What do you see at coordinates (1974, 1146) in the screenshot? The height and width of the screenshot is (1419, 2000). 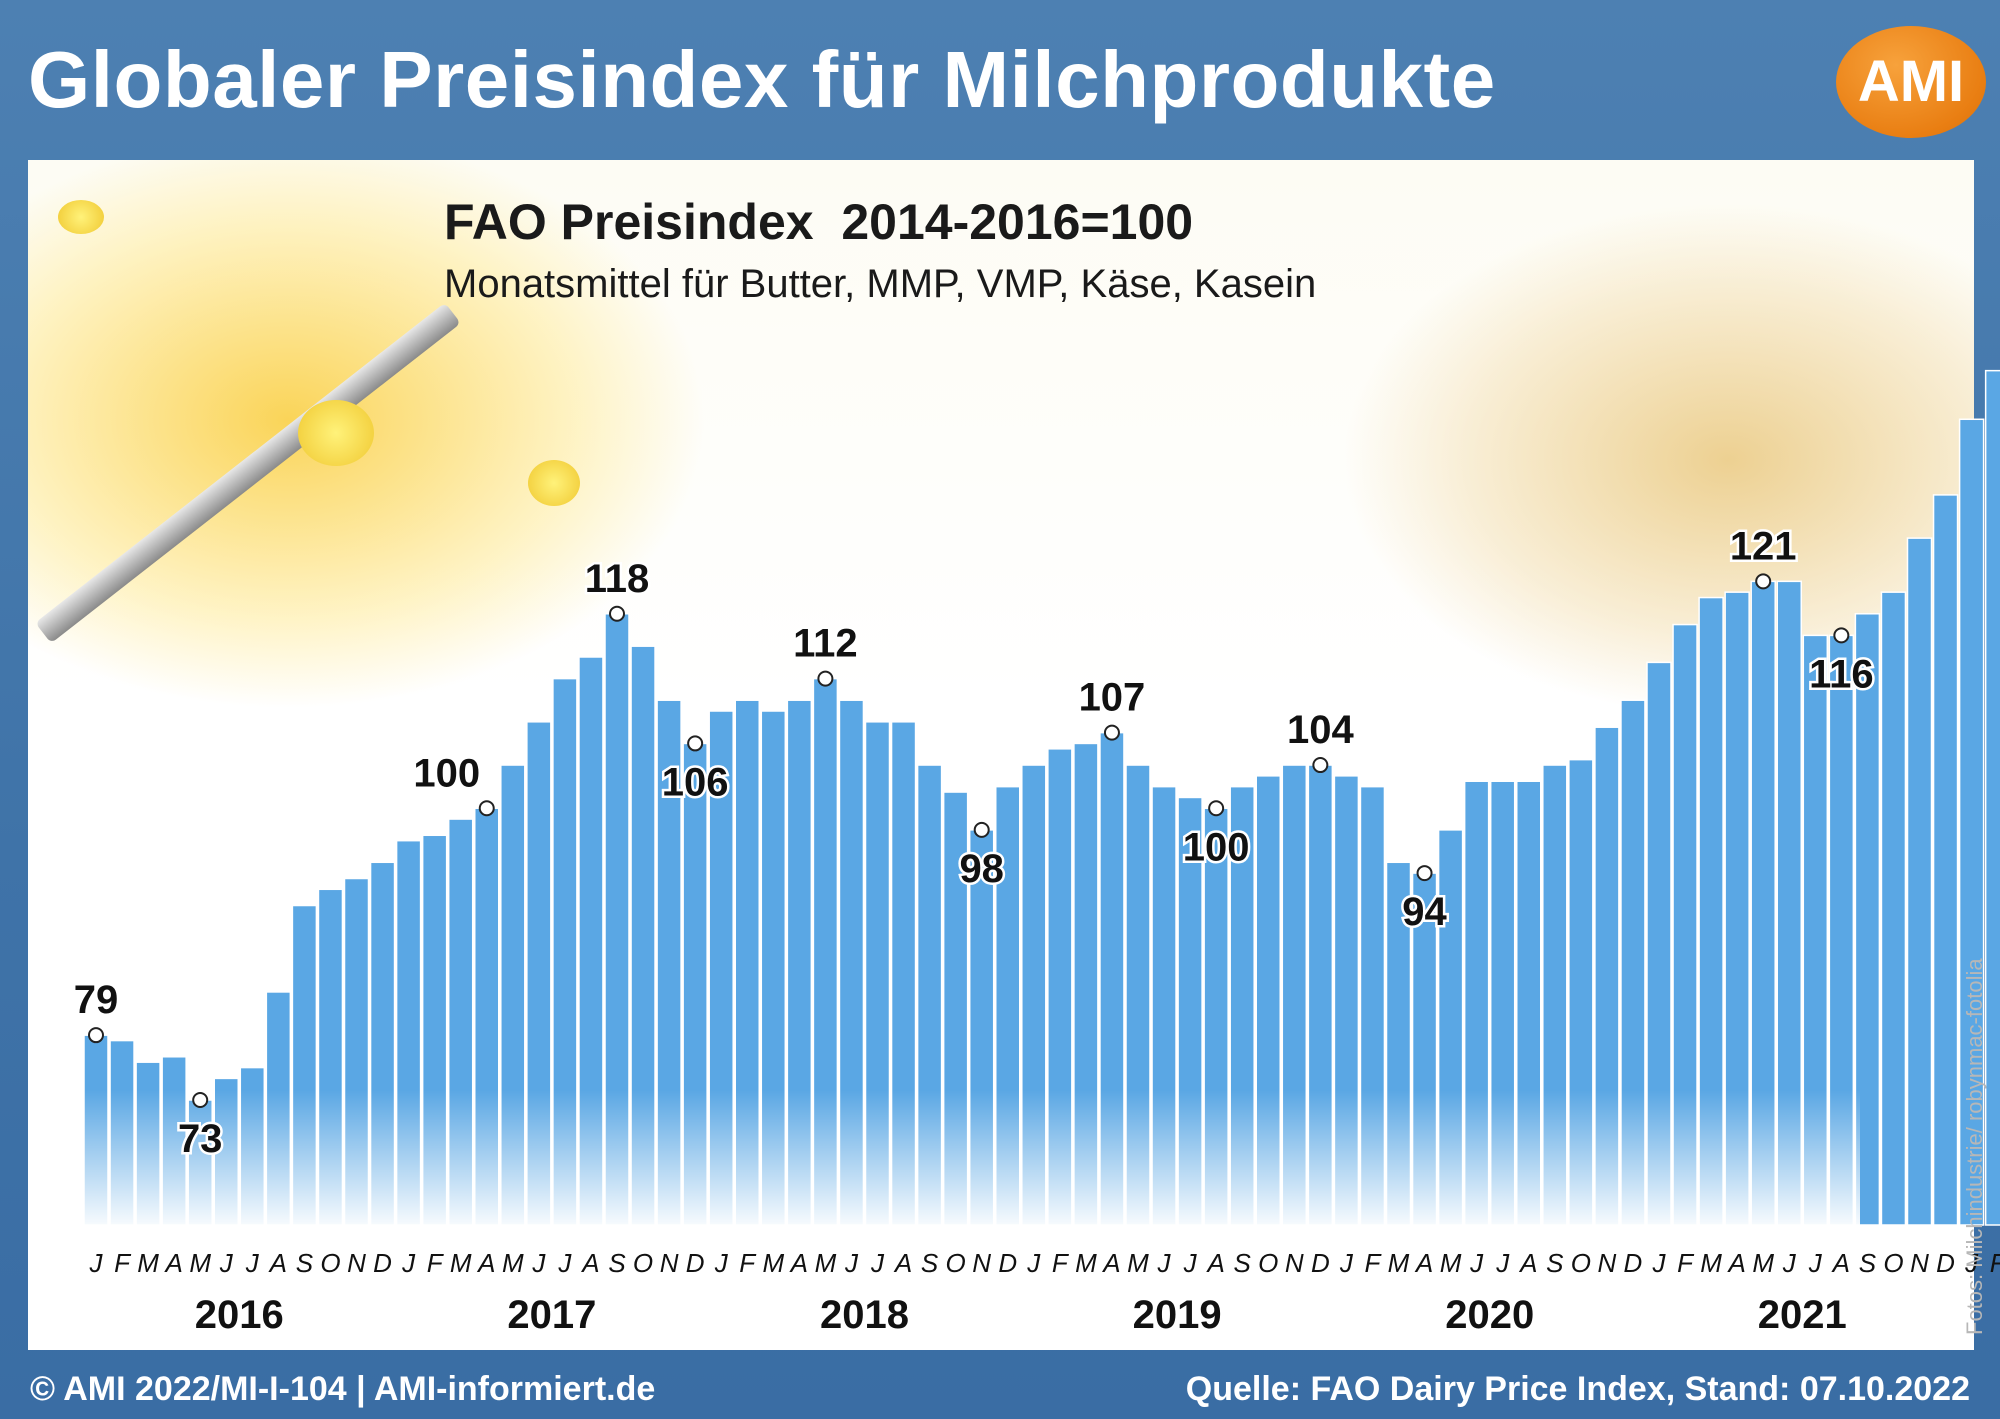 I see `photo-credit: Fotos: Milchindustrie/ robynmac-fotolia` at bounding box center [1974, 1146].